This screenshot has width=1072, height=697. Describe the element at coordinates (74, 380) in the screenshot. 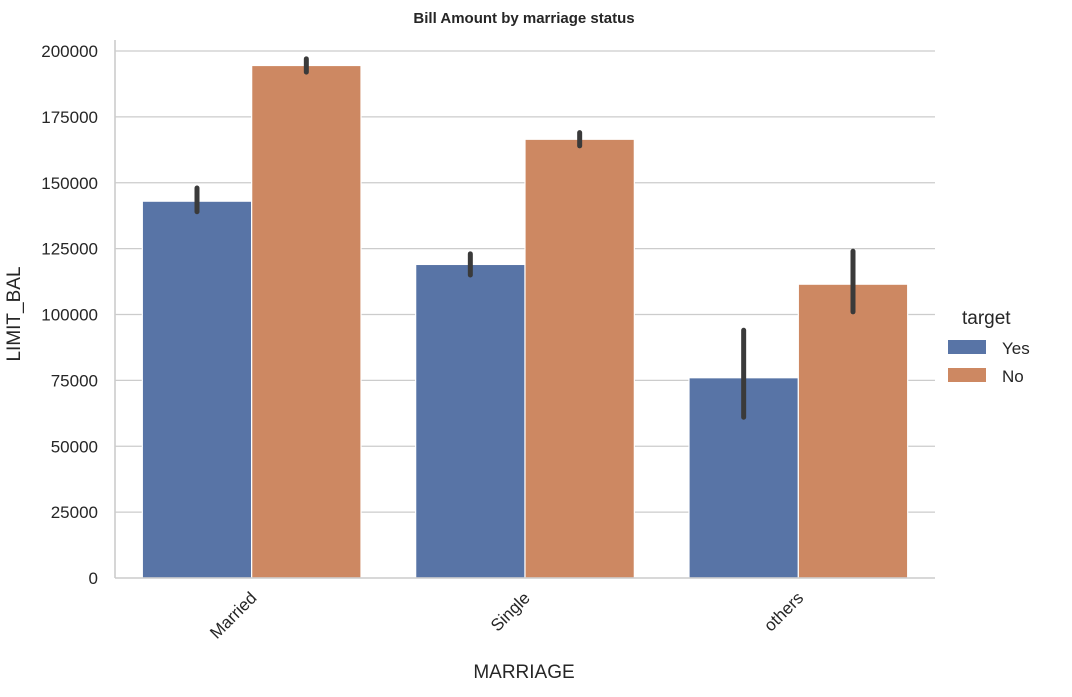

I see `y-tick-label: 75000` at that location.